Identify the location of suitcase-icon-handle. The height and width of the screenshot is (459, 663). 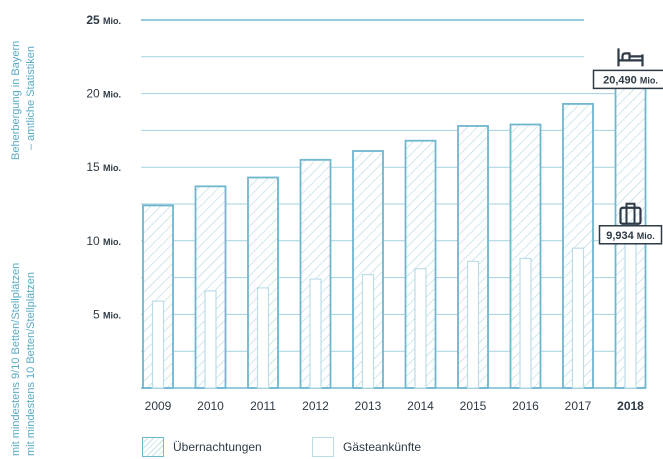
(630, 213).